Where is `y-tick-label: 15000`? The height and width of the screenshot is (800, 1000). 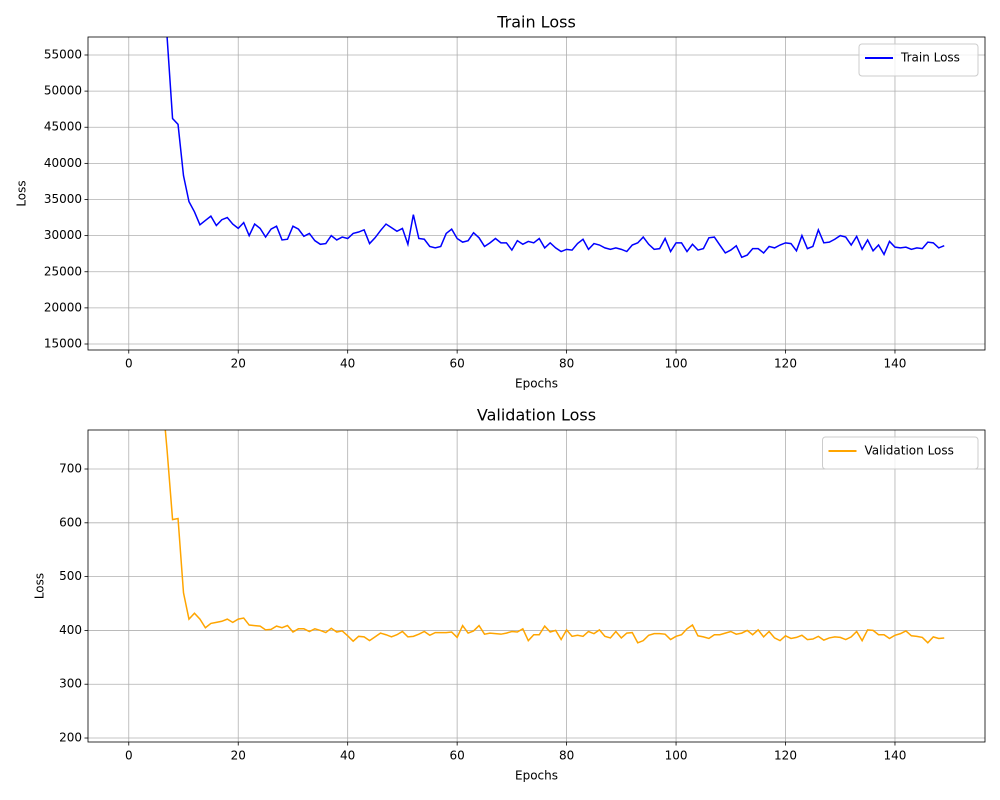
y-tick-label: 15000 is located at coordinates (63, 344).